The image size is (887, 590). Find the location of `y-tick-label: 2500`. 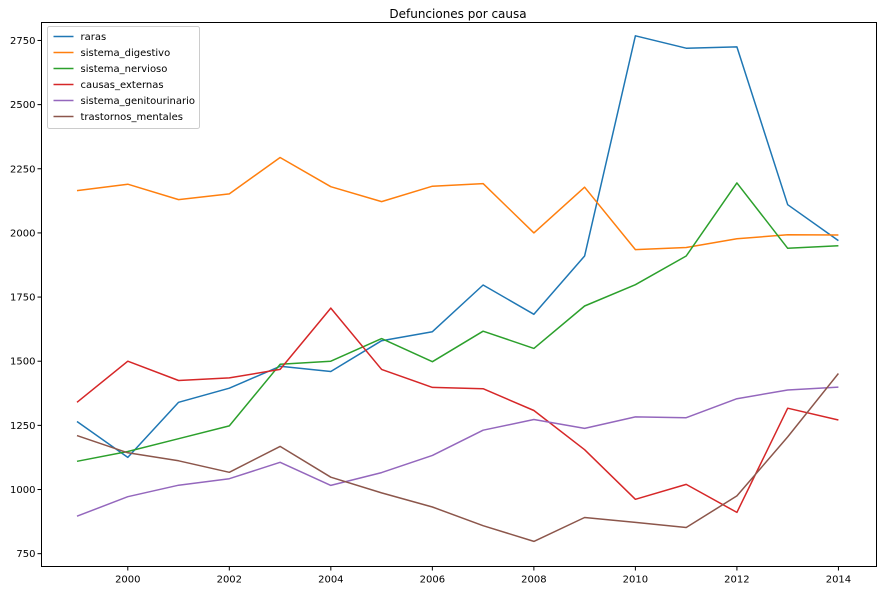

y-tick-label: 2500 is located at coordinates (22, 105).